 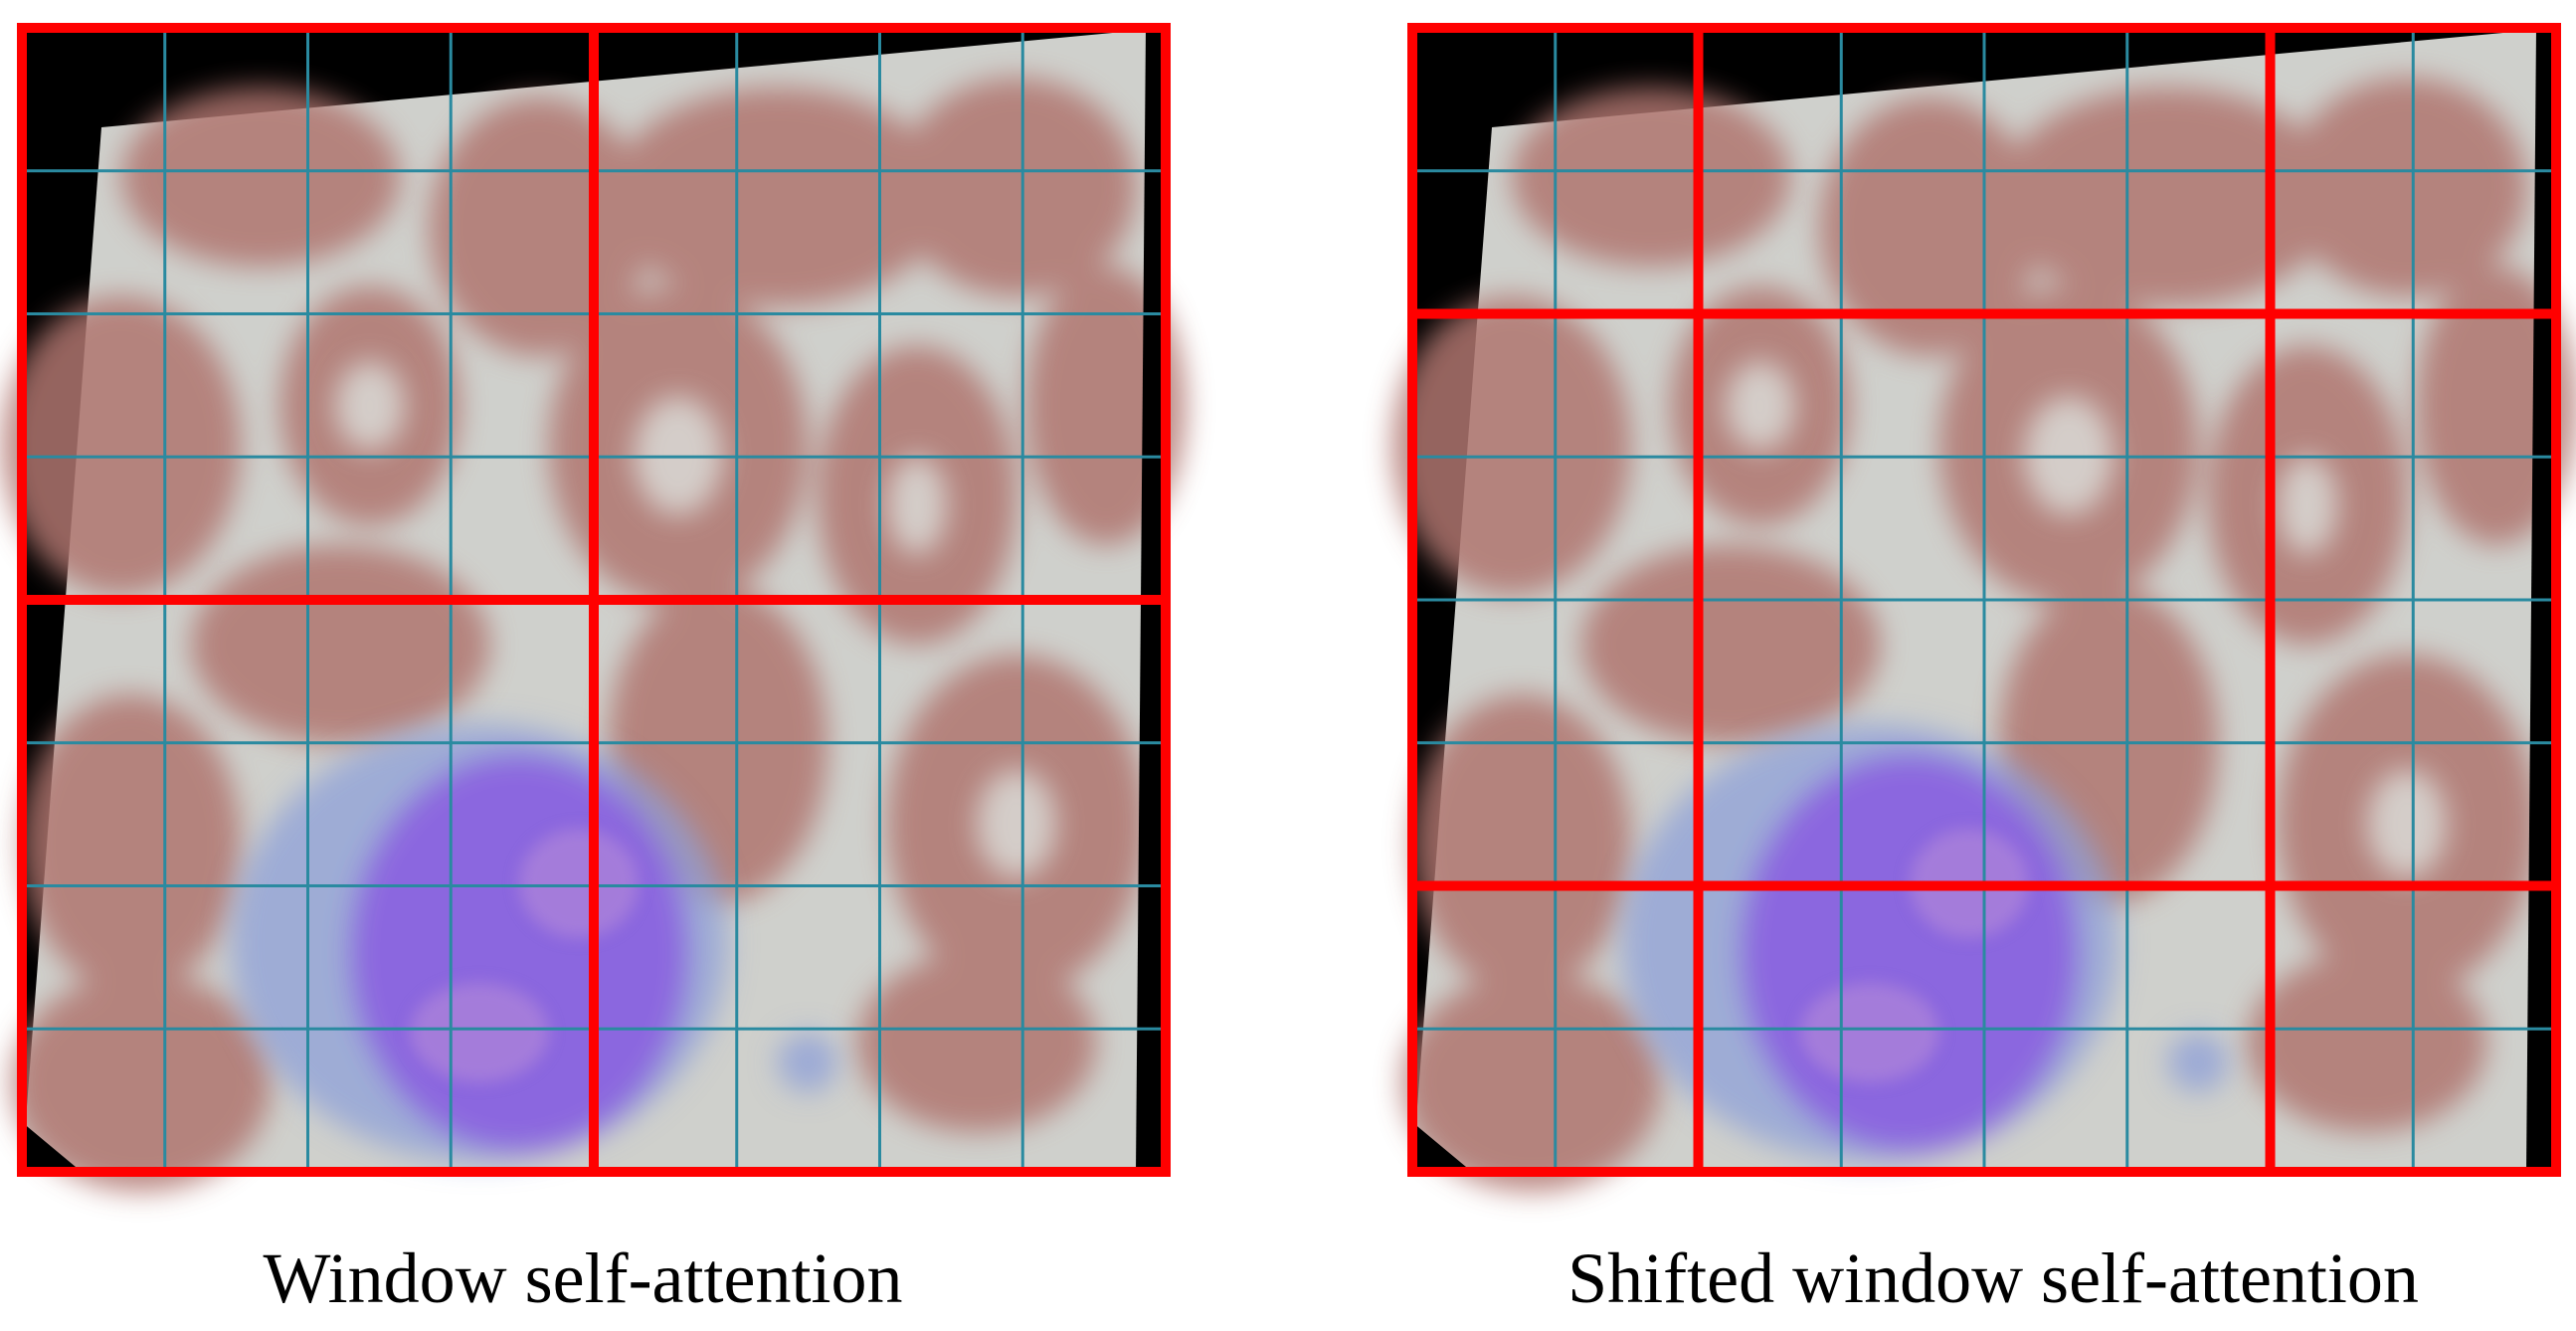 I want to click on caption-shifted-window-self-attention: Shifted window self-attention, so click(x=1993, y=1278).